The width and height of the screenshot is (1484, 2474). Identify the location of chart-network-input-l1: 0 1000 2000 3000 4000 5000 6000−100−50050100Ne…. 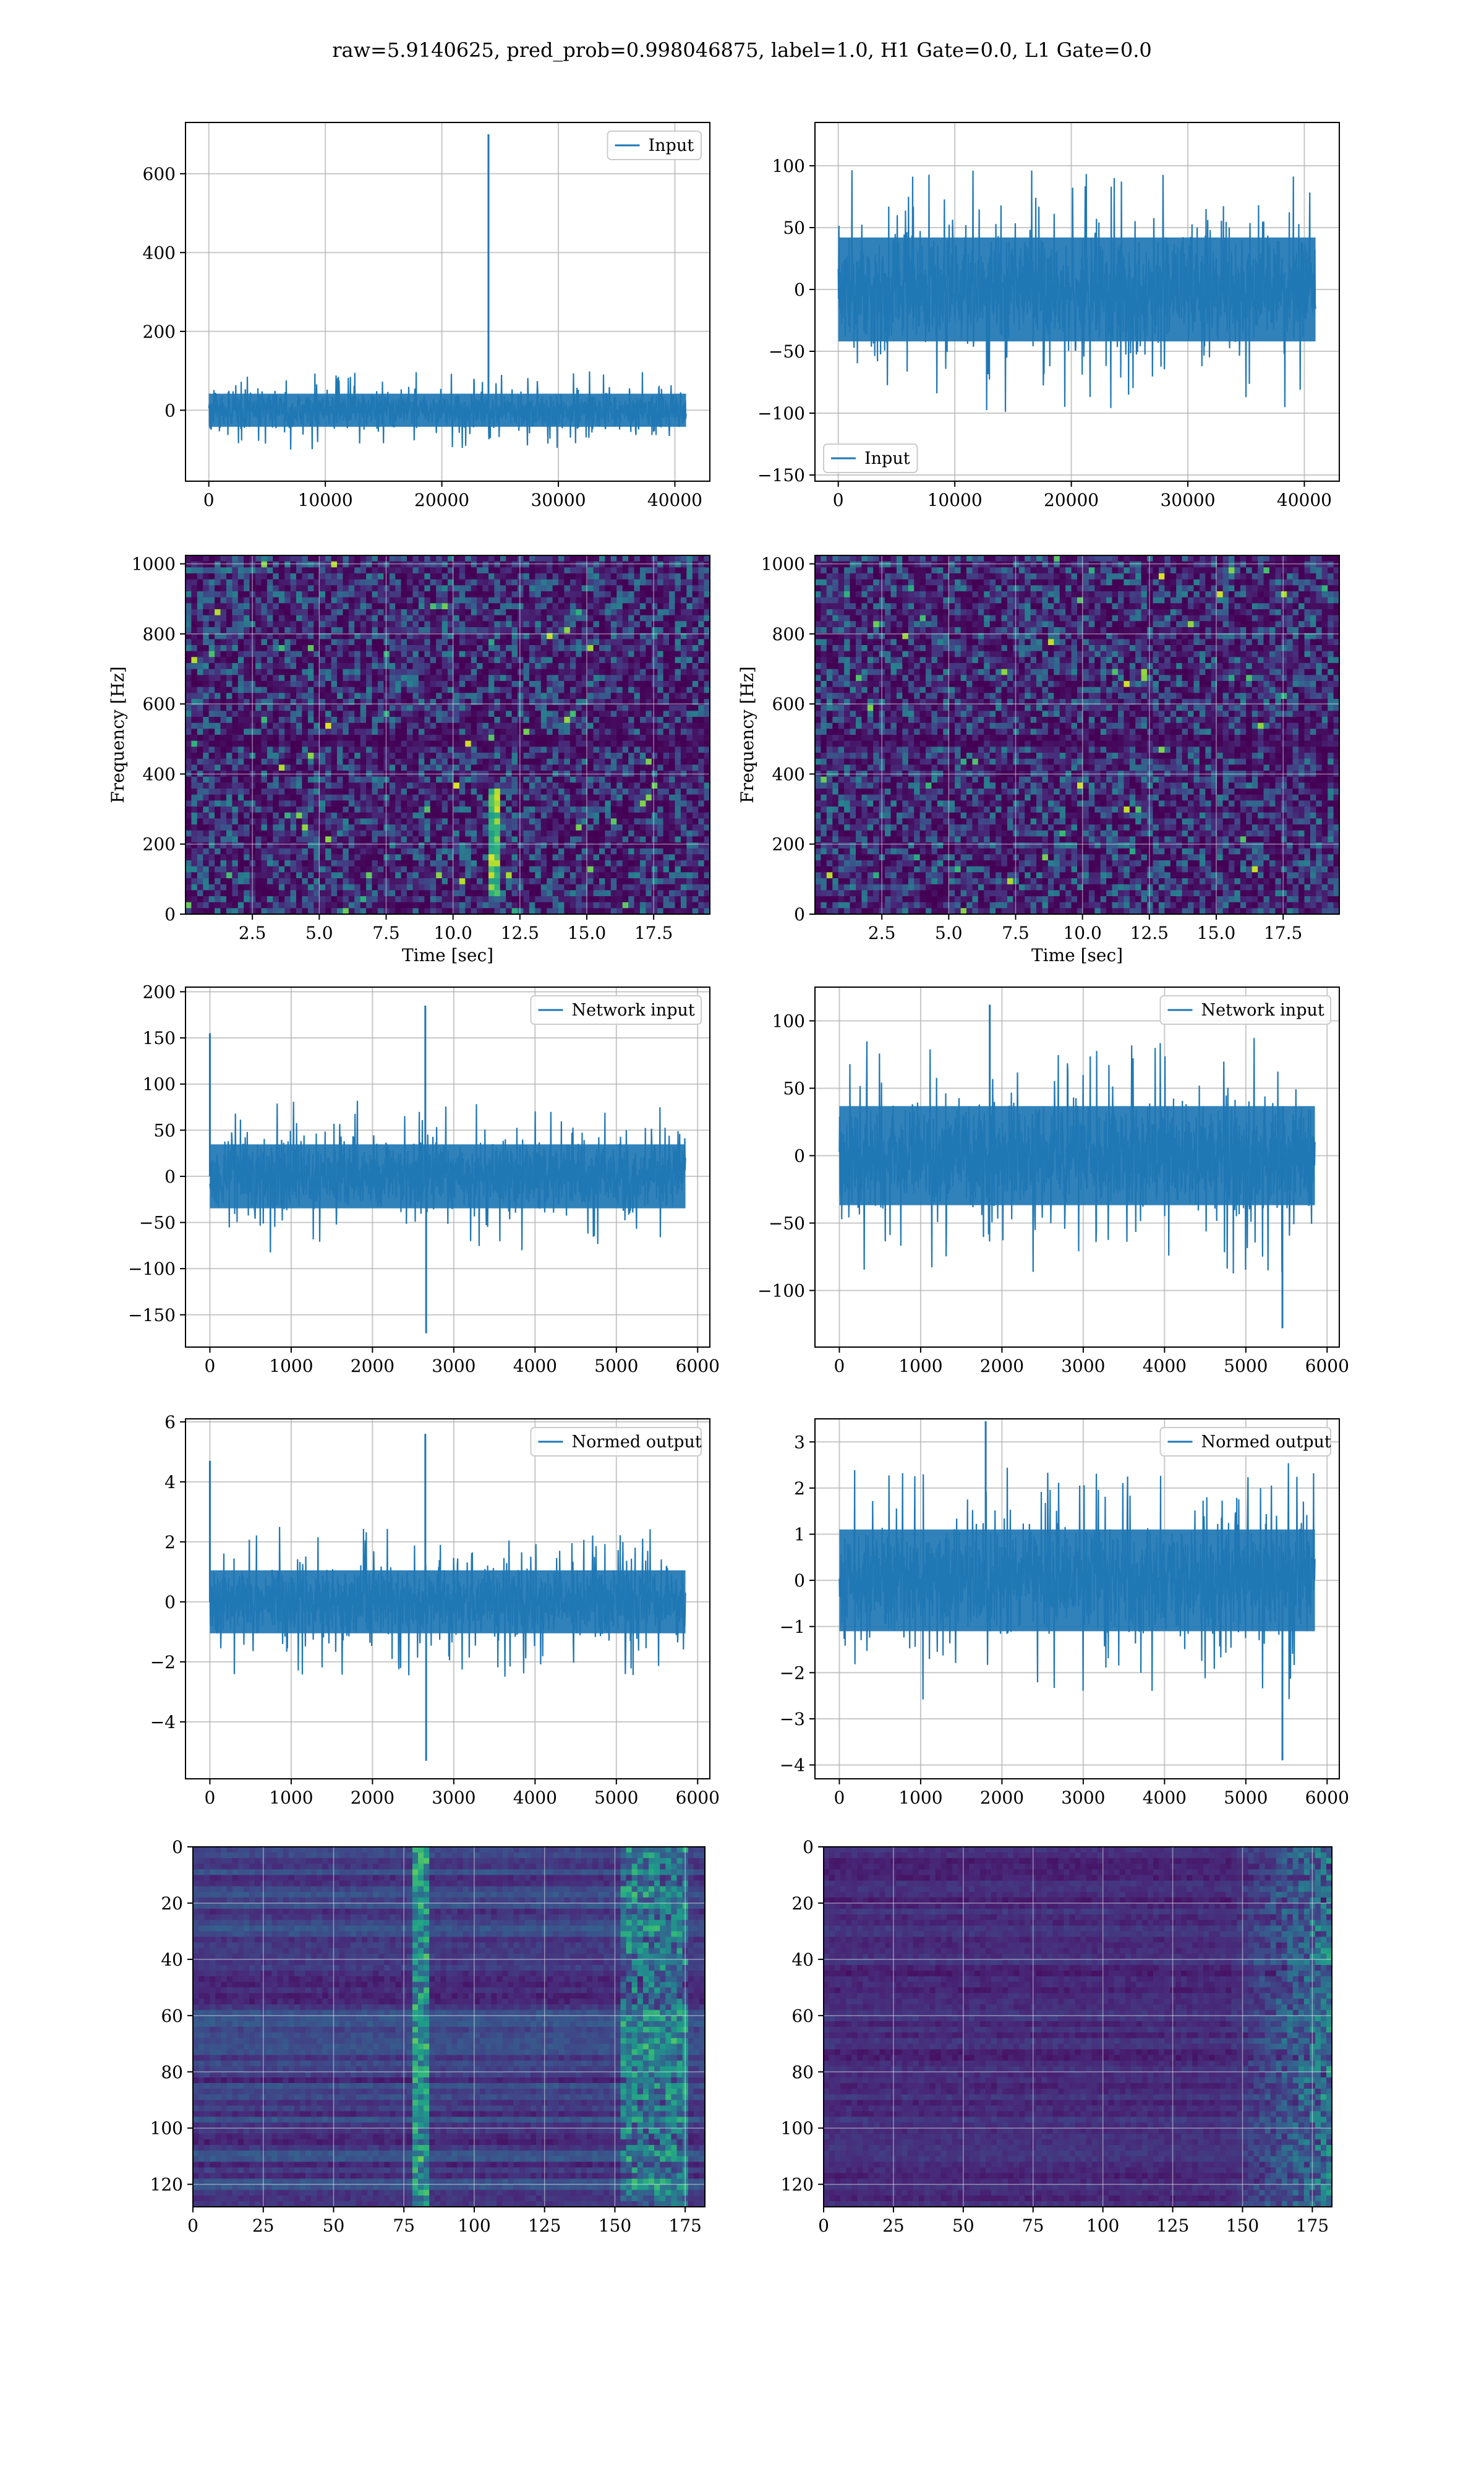
(1053, 1181).